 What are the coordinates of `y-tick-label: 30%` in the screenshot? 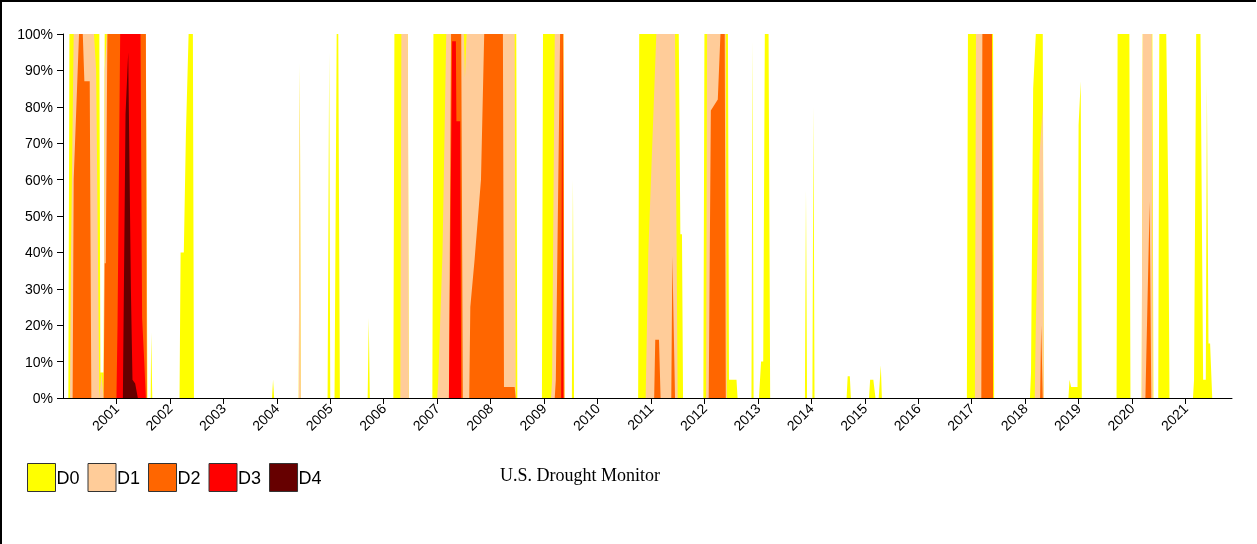 It's located at (38, 288).